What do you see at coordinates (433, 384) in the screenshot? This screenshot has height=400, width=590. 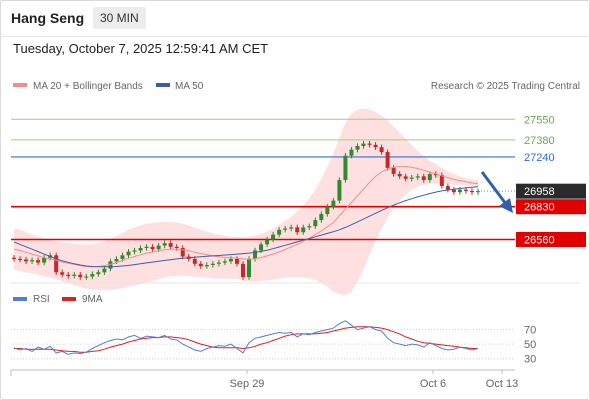 I see `time-tick-label: Oct 6` at bounding box center [433, 384].